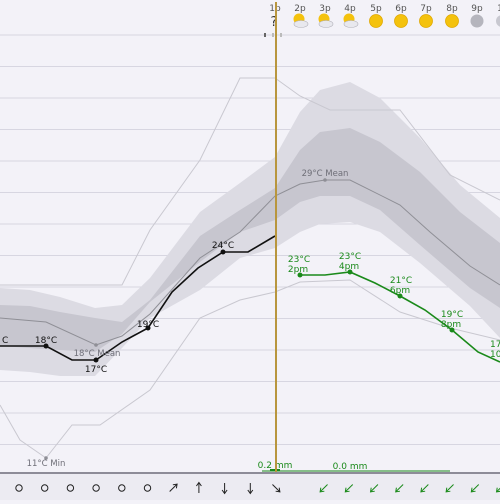 The width and height of the screenshot is (500, 504). Describe the element at coordinates (96, 370) in the screenshot. I see `observed-temp-label: 17°C` at that location.